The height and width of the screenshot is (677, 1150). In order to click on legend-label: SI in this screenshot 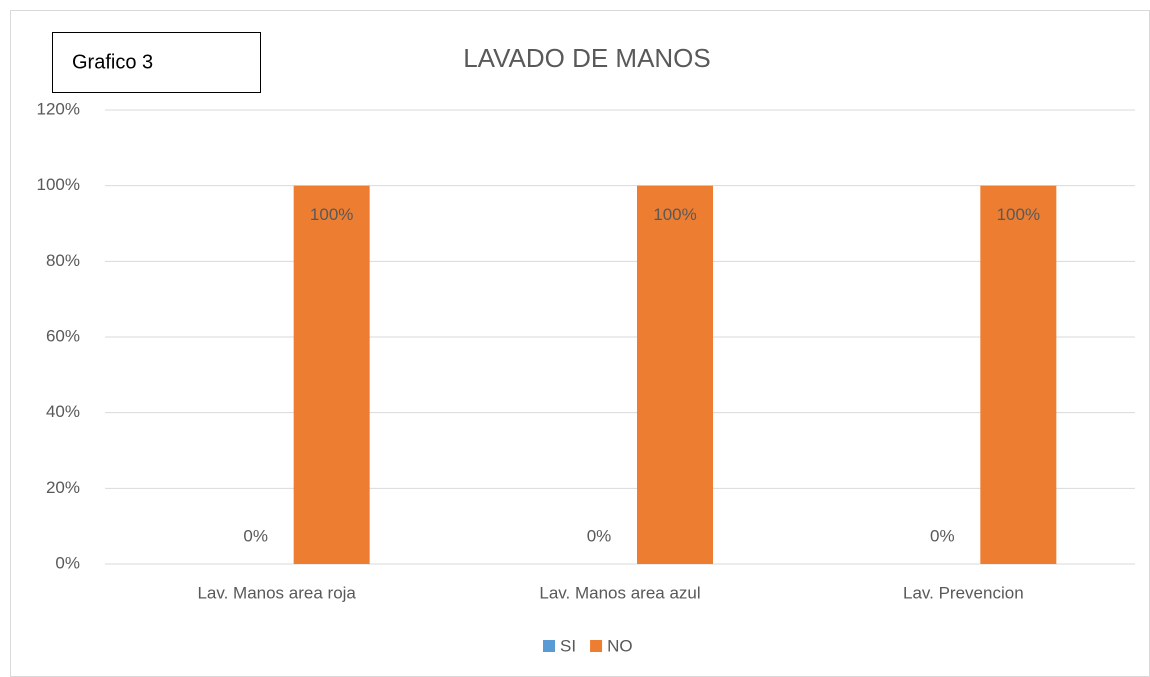, I will do `click(568, 645)`.